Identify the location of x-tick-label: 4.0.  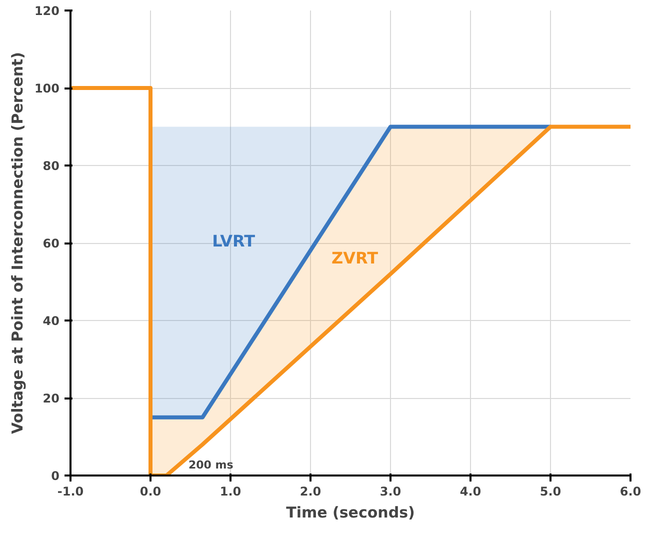
(471, 491).